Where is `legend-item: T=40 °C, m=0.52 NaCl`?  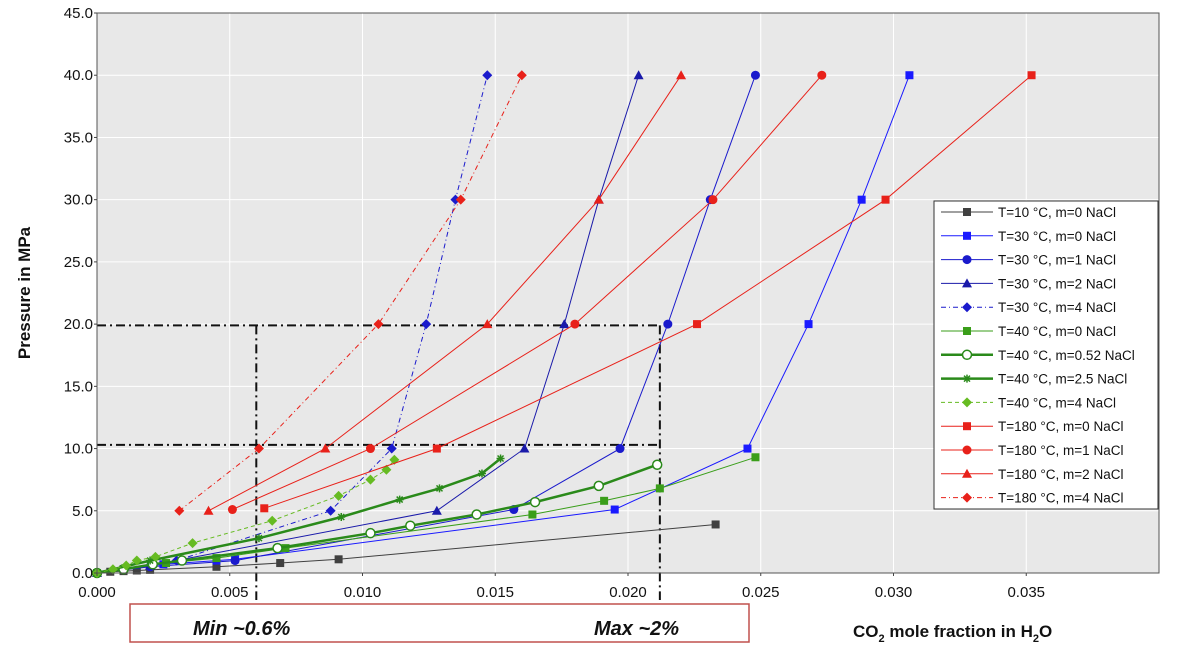
legend-item: T=40 °C, m=0.52 NaCl is located at coordinates (1038, 355).